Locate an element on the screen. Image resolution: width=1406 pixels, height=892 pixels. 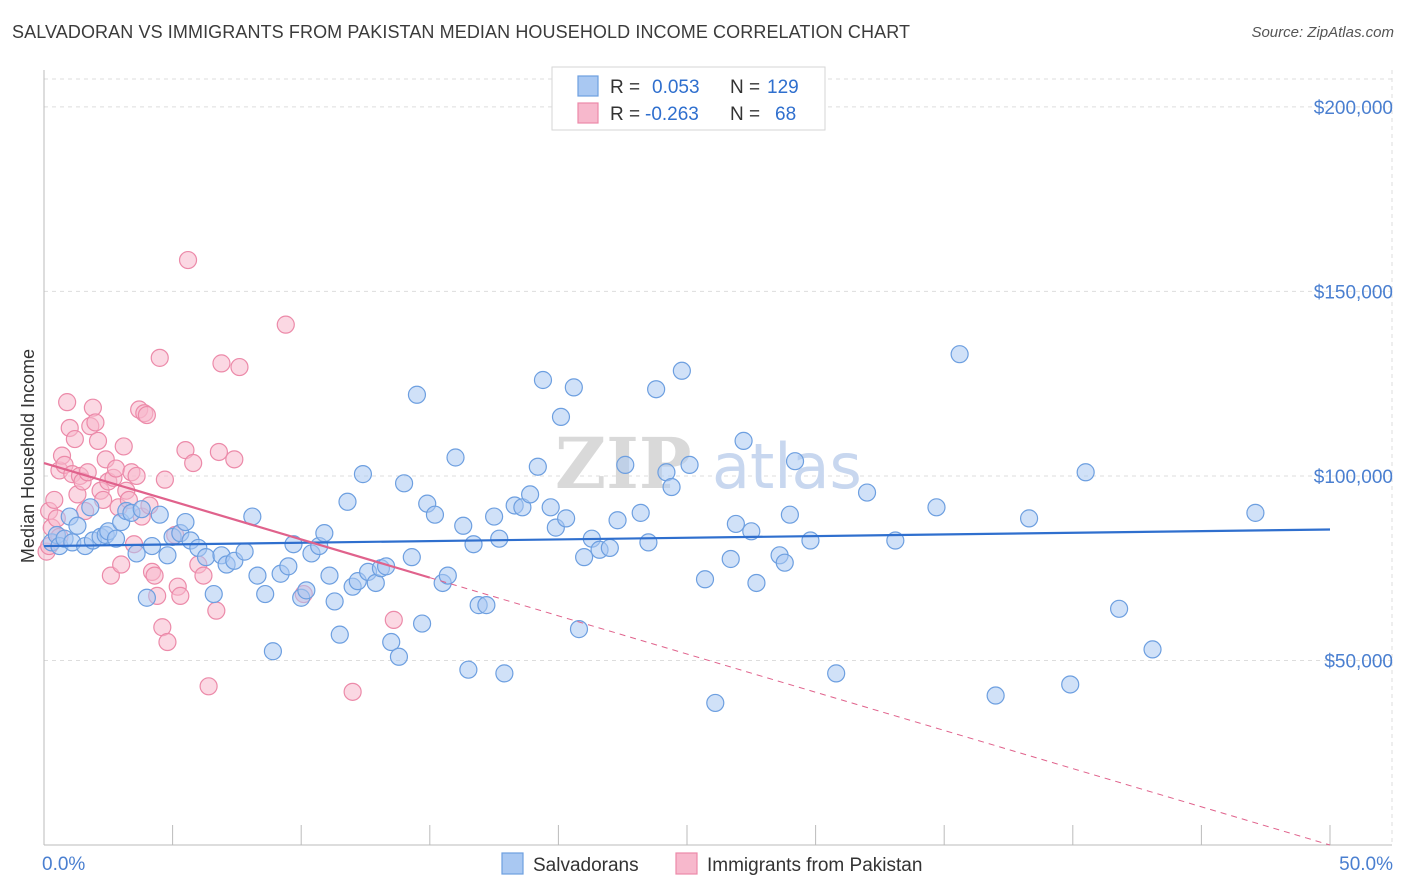
stats-legend: R = 0.053 N = 129 R = -0.263 N = 68 is located at coordinates (688, 98).